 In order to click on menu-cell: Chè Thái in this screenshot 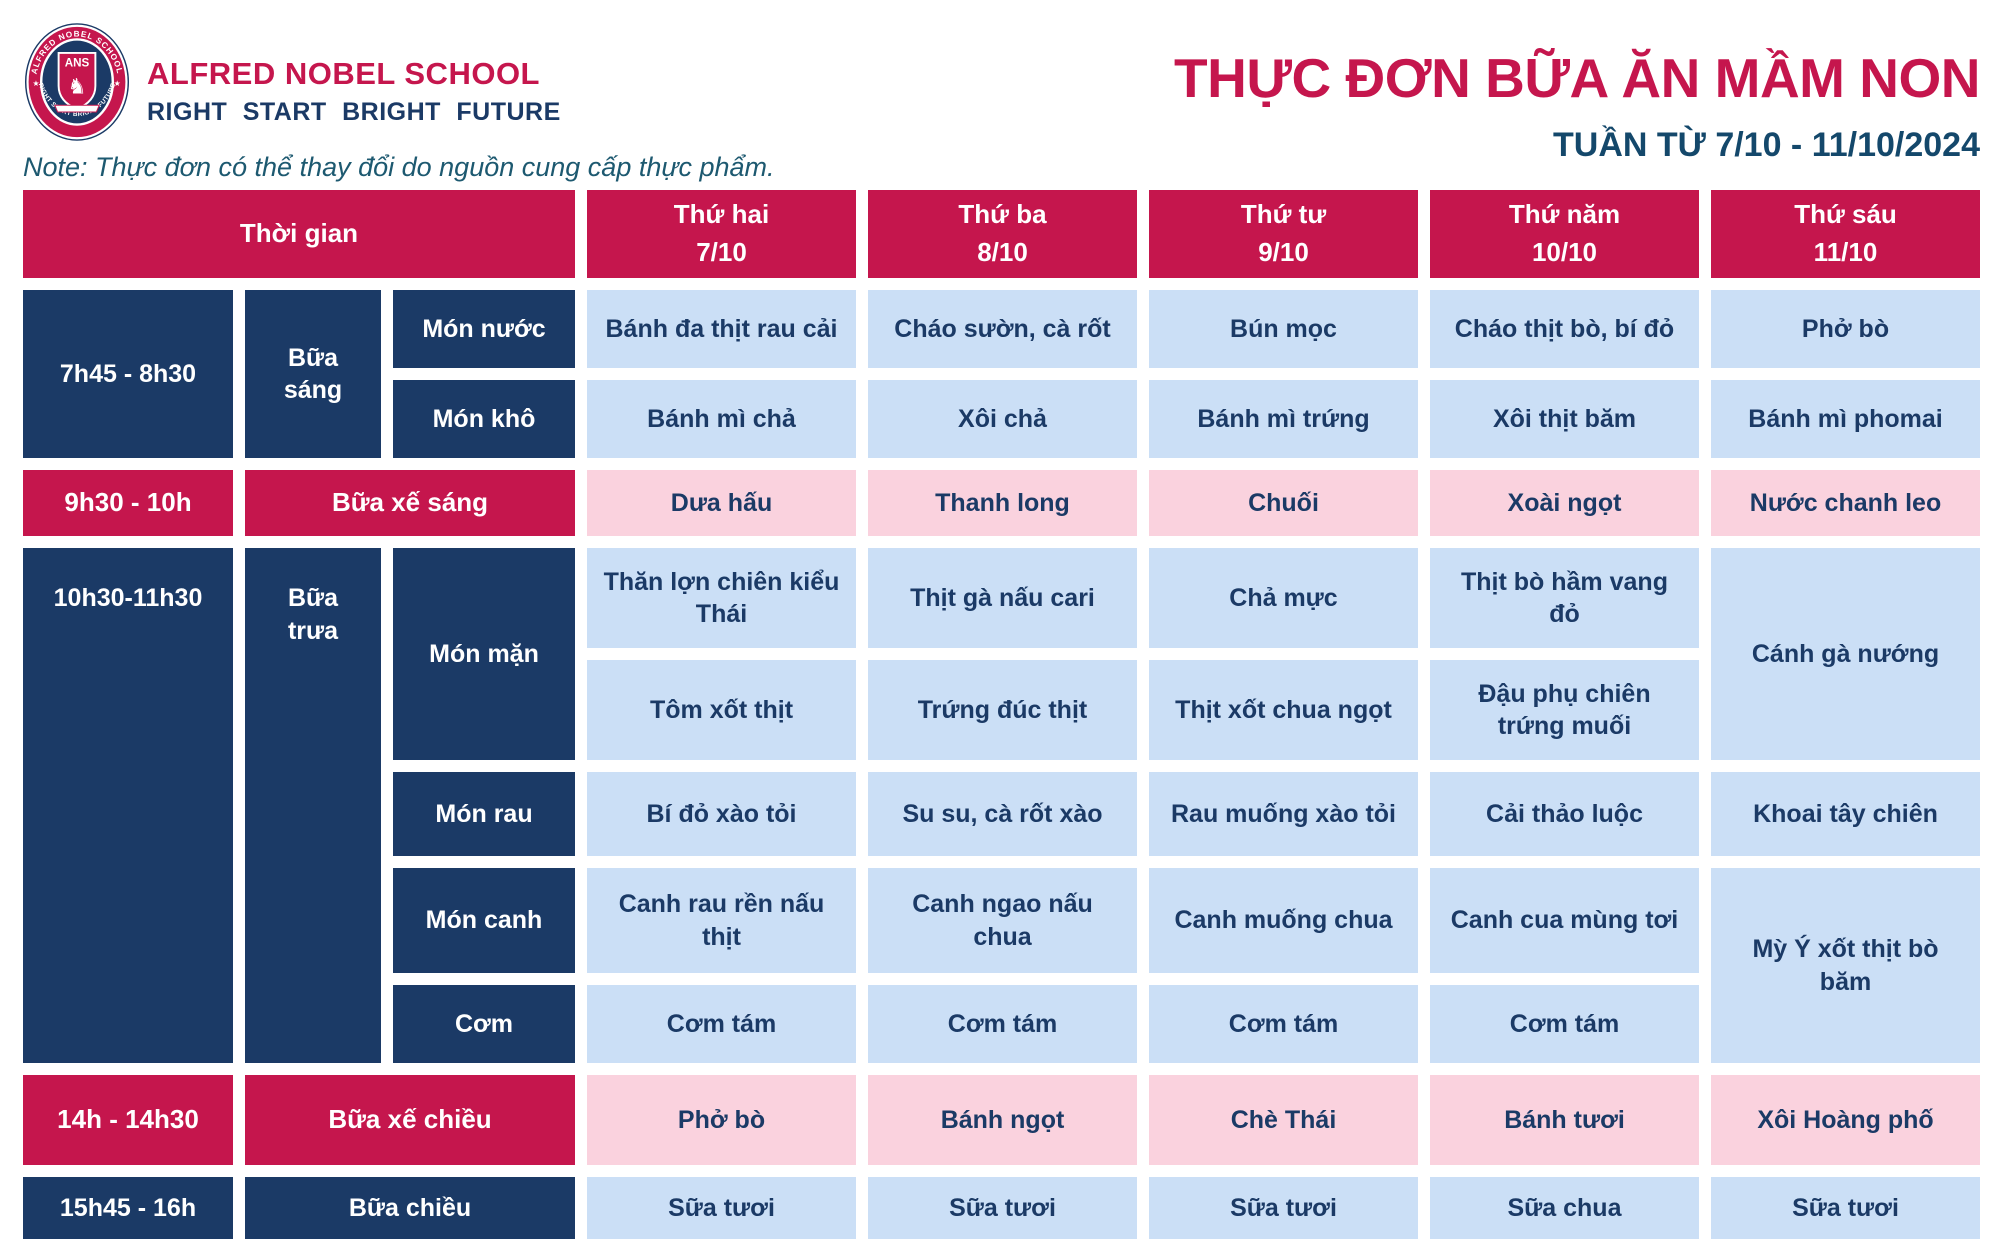, I will do `click(1283, 1120)`.